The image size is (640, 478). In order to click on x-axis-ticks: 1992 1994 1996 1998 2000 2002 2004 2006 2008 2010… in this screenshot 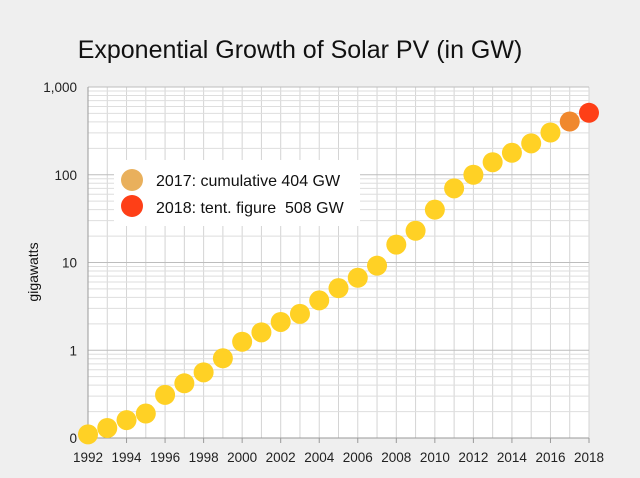, I will do `click(338, 451)`.